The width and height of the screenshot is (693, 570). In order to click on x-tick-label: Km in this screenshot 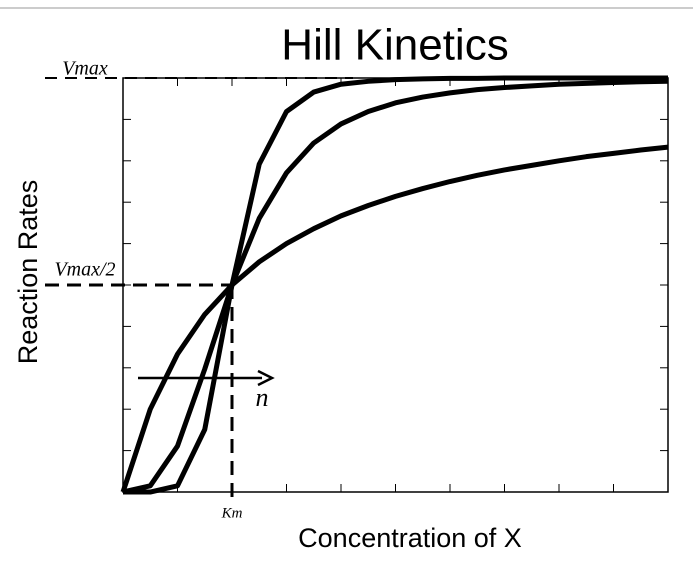, I will do `click(232, 513)`.